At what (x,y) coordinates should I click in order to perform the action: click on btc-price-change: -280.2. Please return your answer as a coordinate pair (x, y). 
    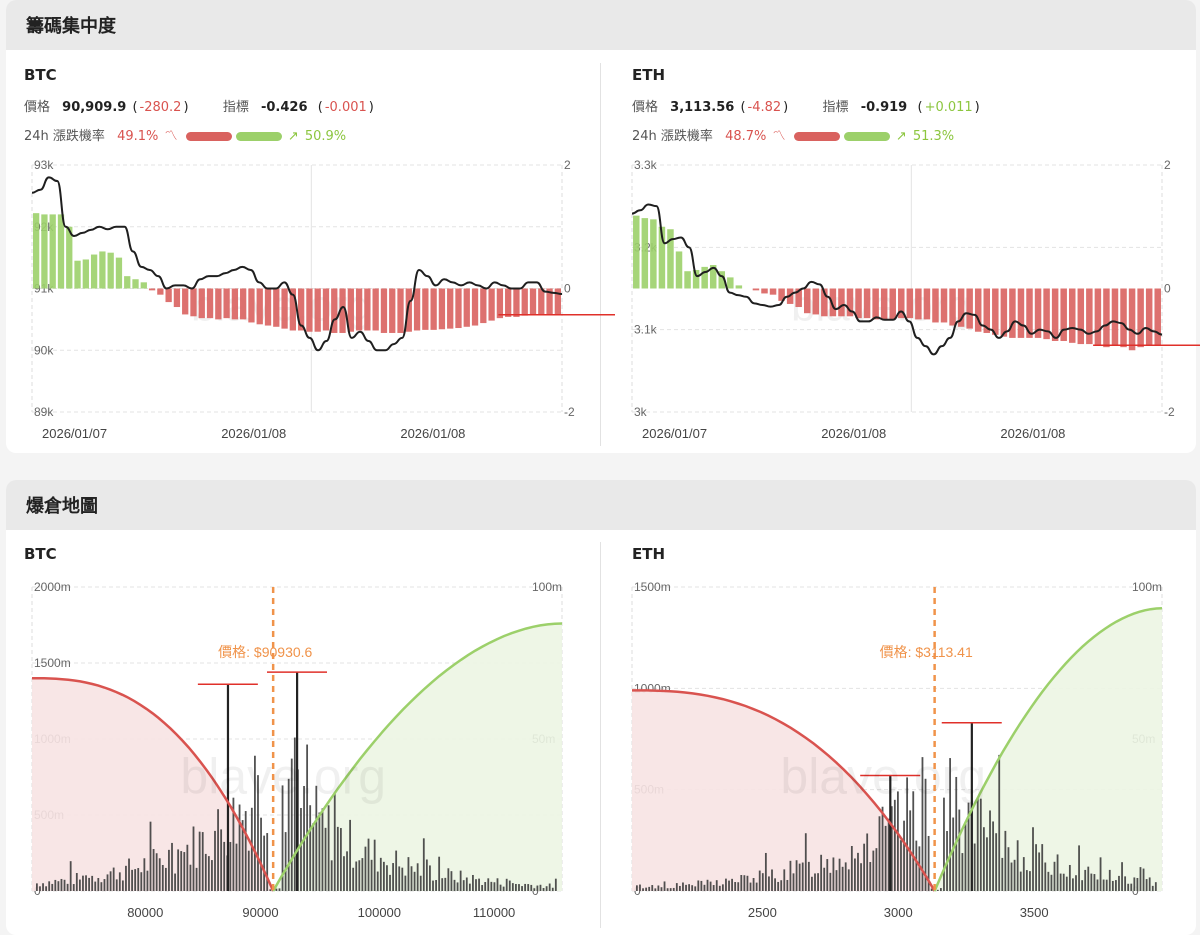
    Looking at the image, I should click on (160, 107).